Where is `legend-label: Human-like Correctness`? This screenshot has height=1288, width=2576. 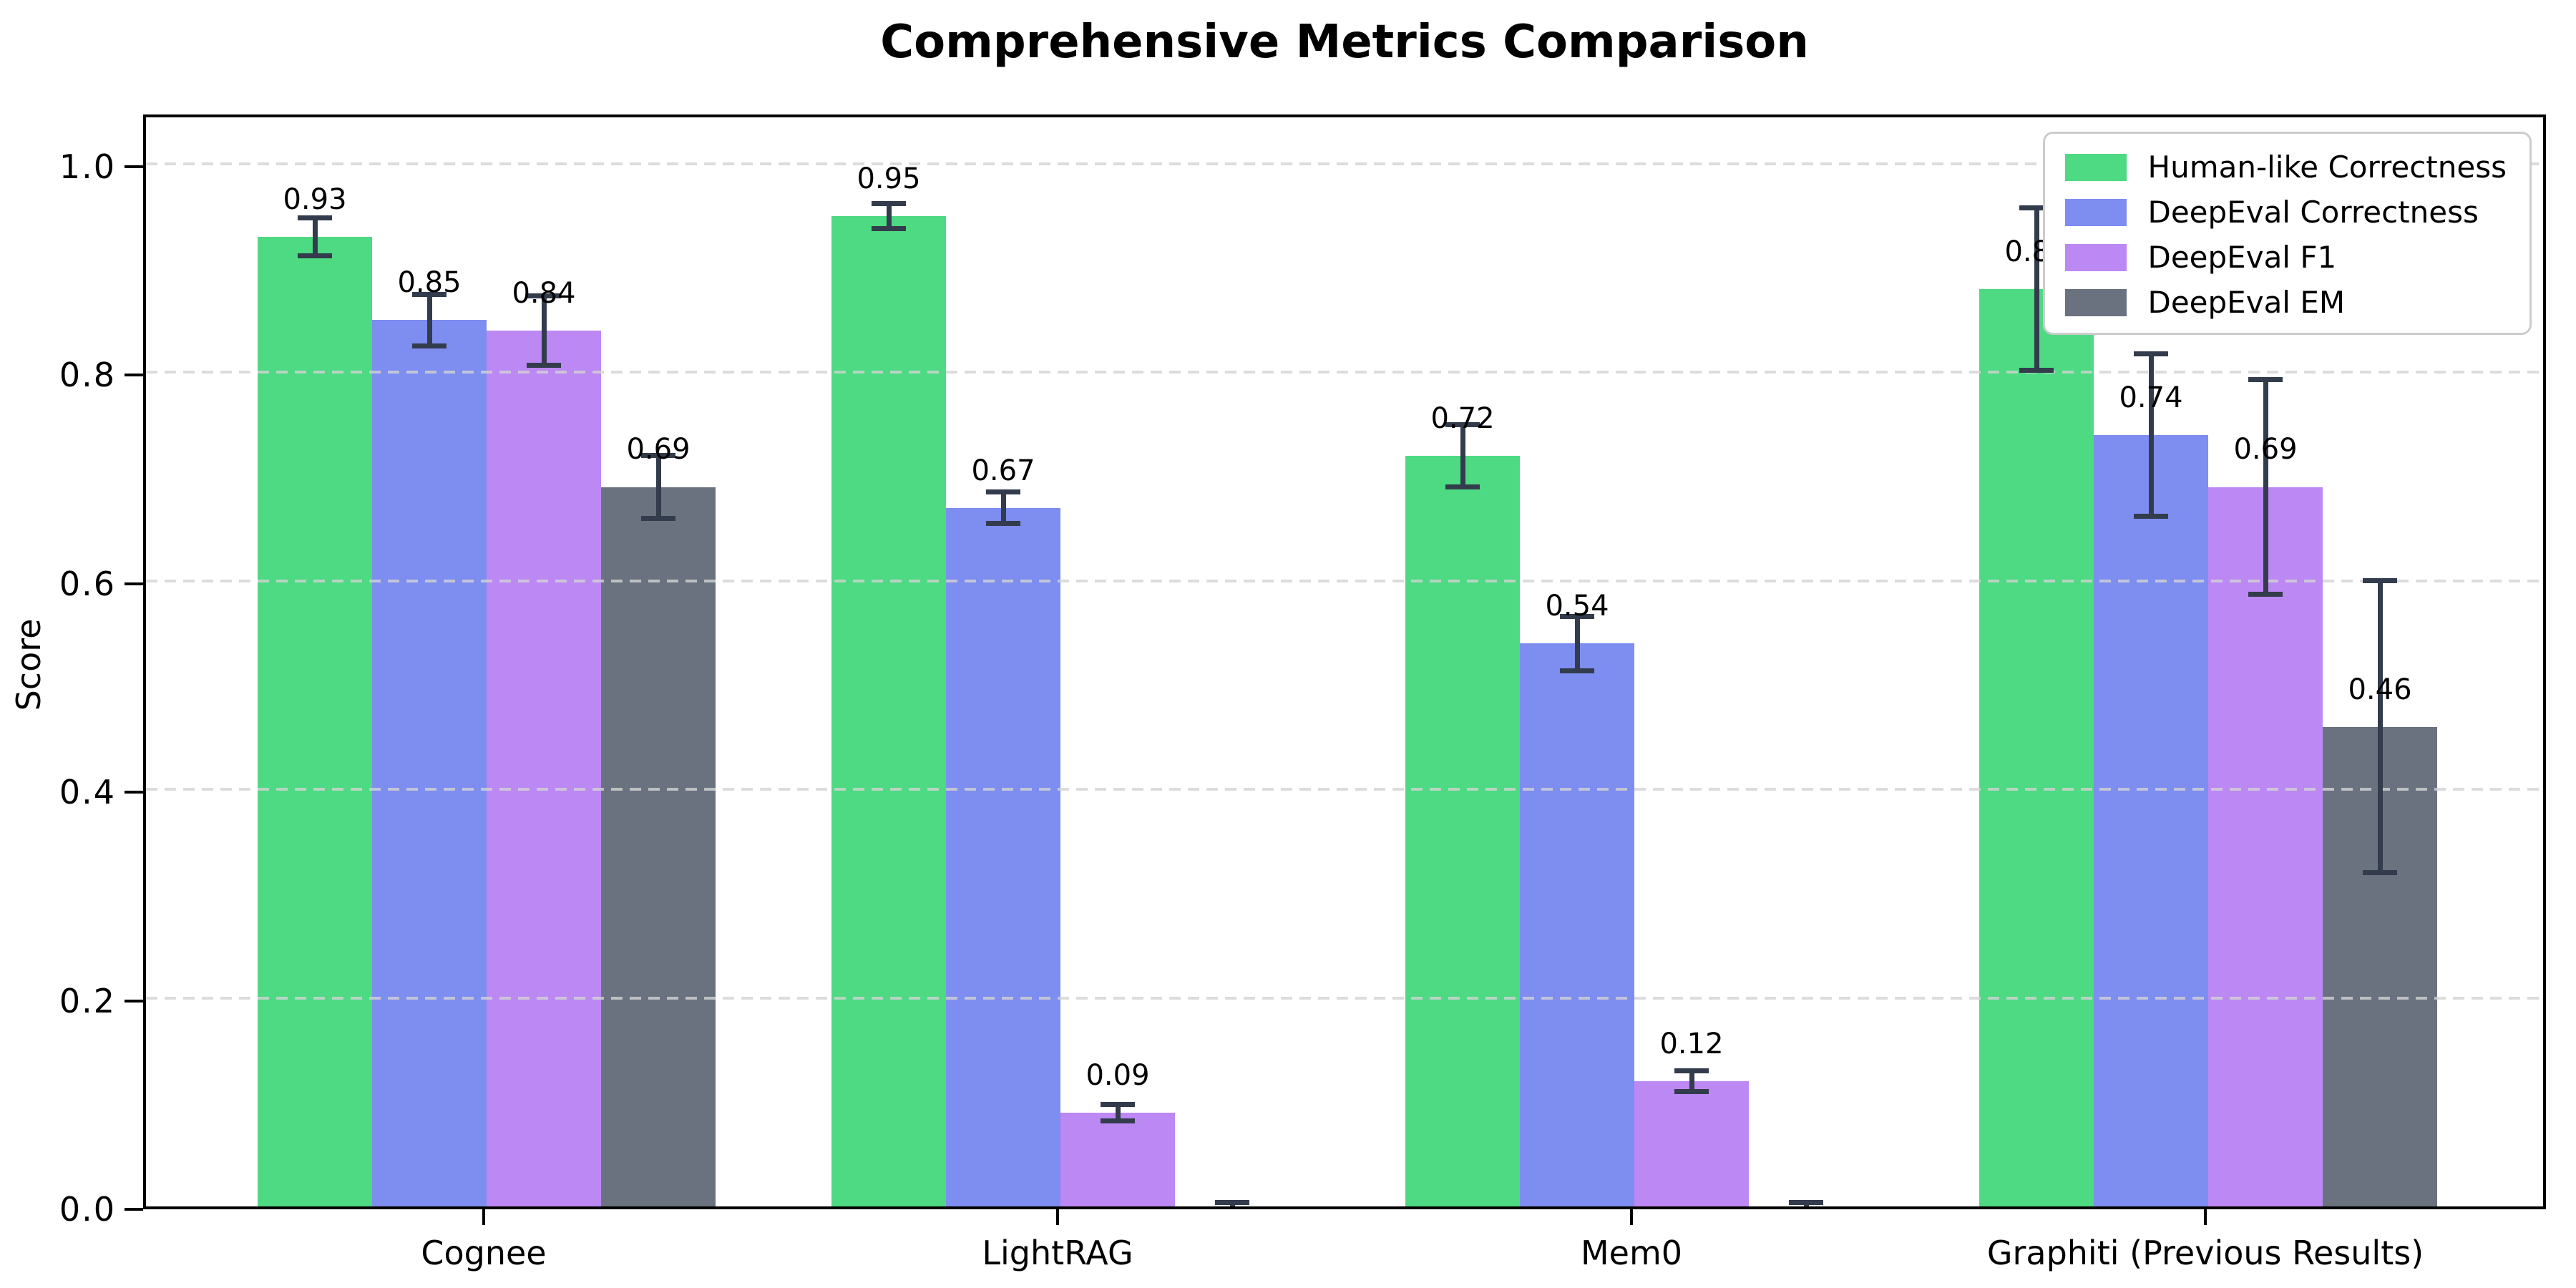
legend-label: Human-like Correctness is located at coordinates (2327, 167).